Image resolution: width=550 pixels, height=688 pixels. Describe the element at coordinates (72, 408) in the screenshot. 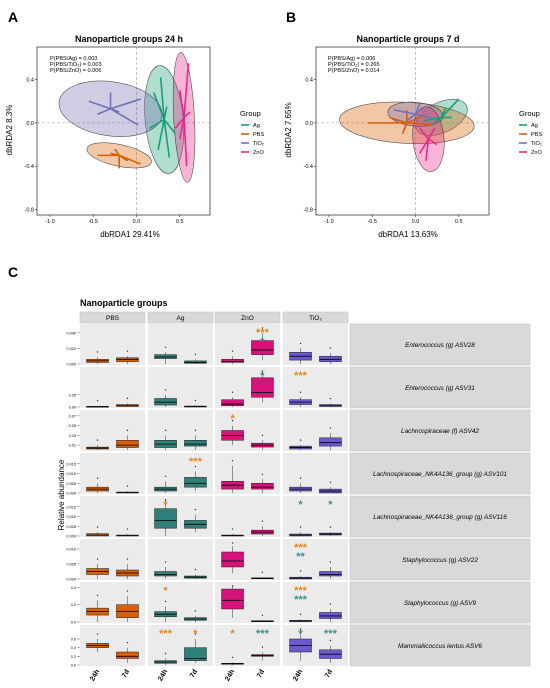

I see `y-tick-label: 0.00` at that location.